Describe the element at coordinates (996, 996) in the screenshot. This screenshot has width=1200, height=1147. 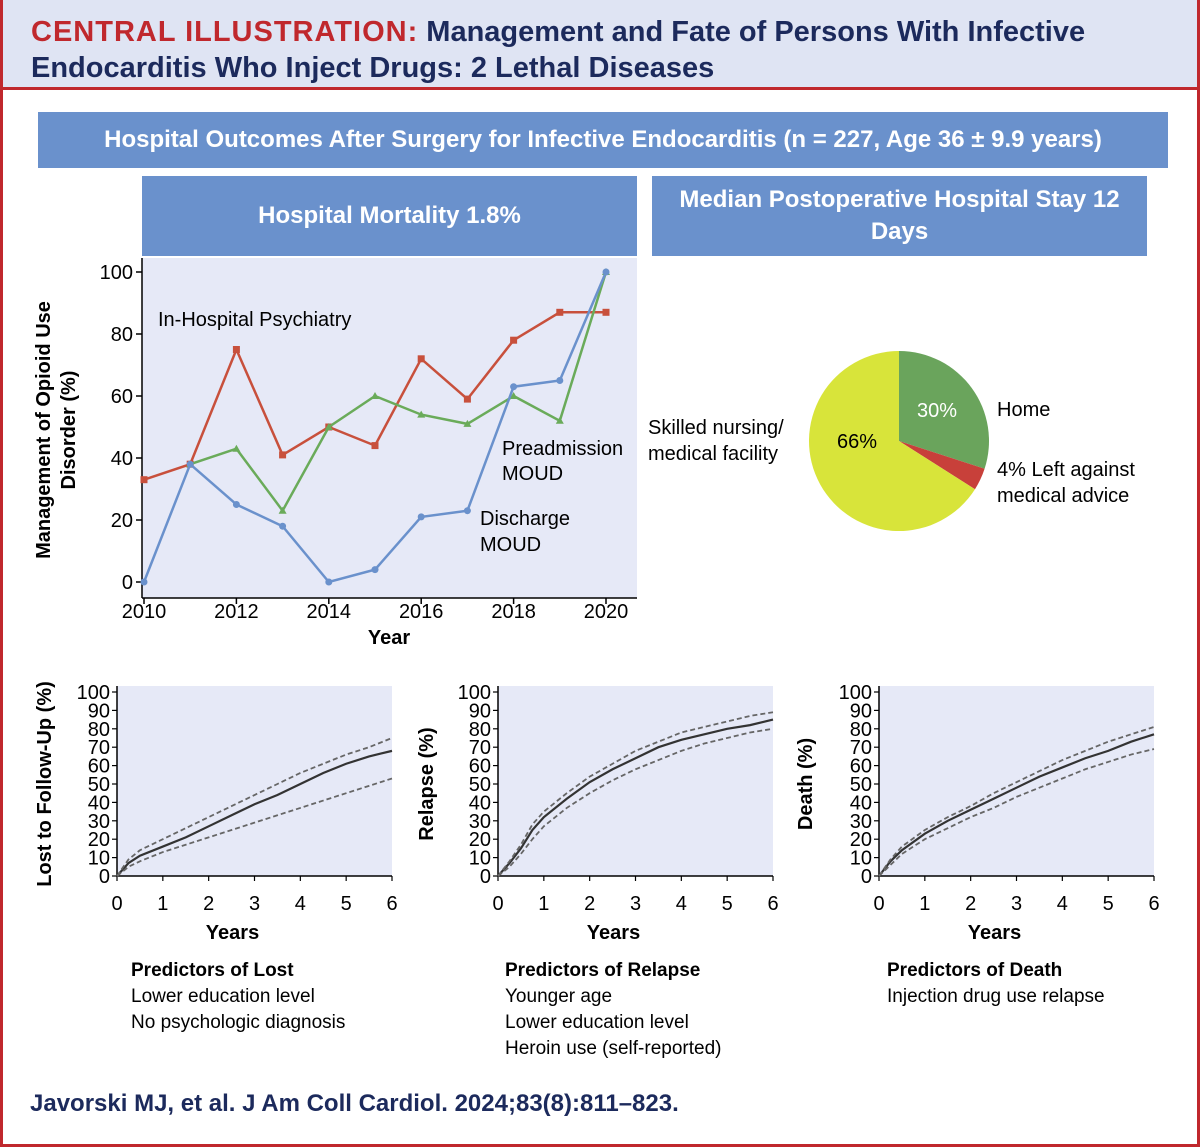
I see `predictors-death-item: Injection drug use relapse` at that location.